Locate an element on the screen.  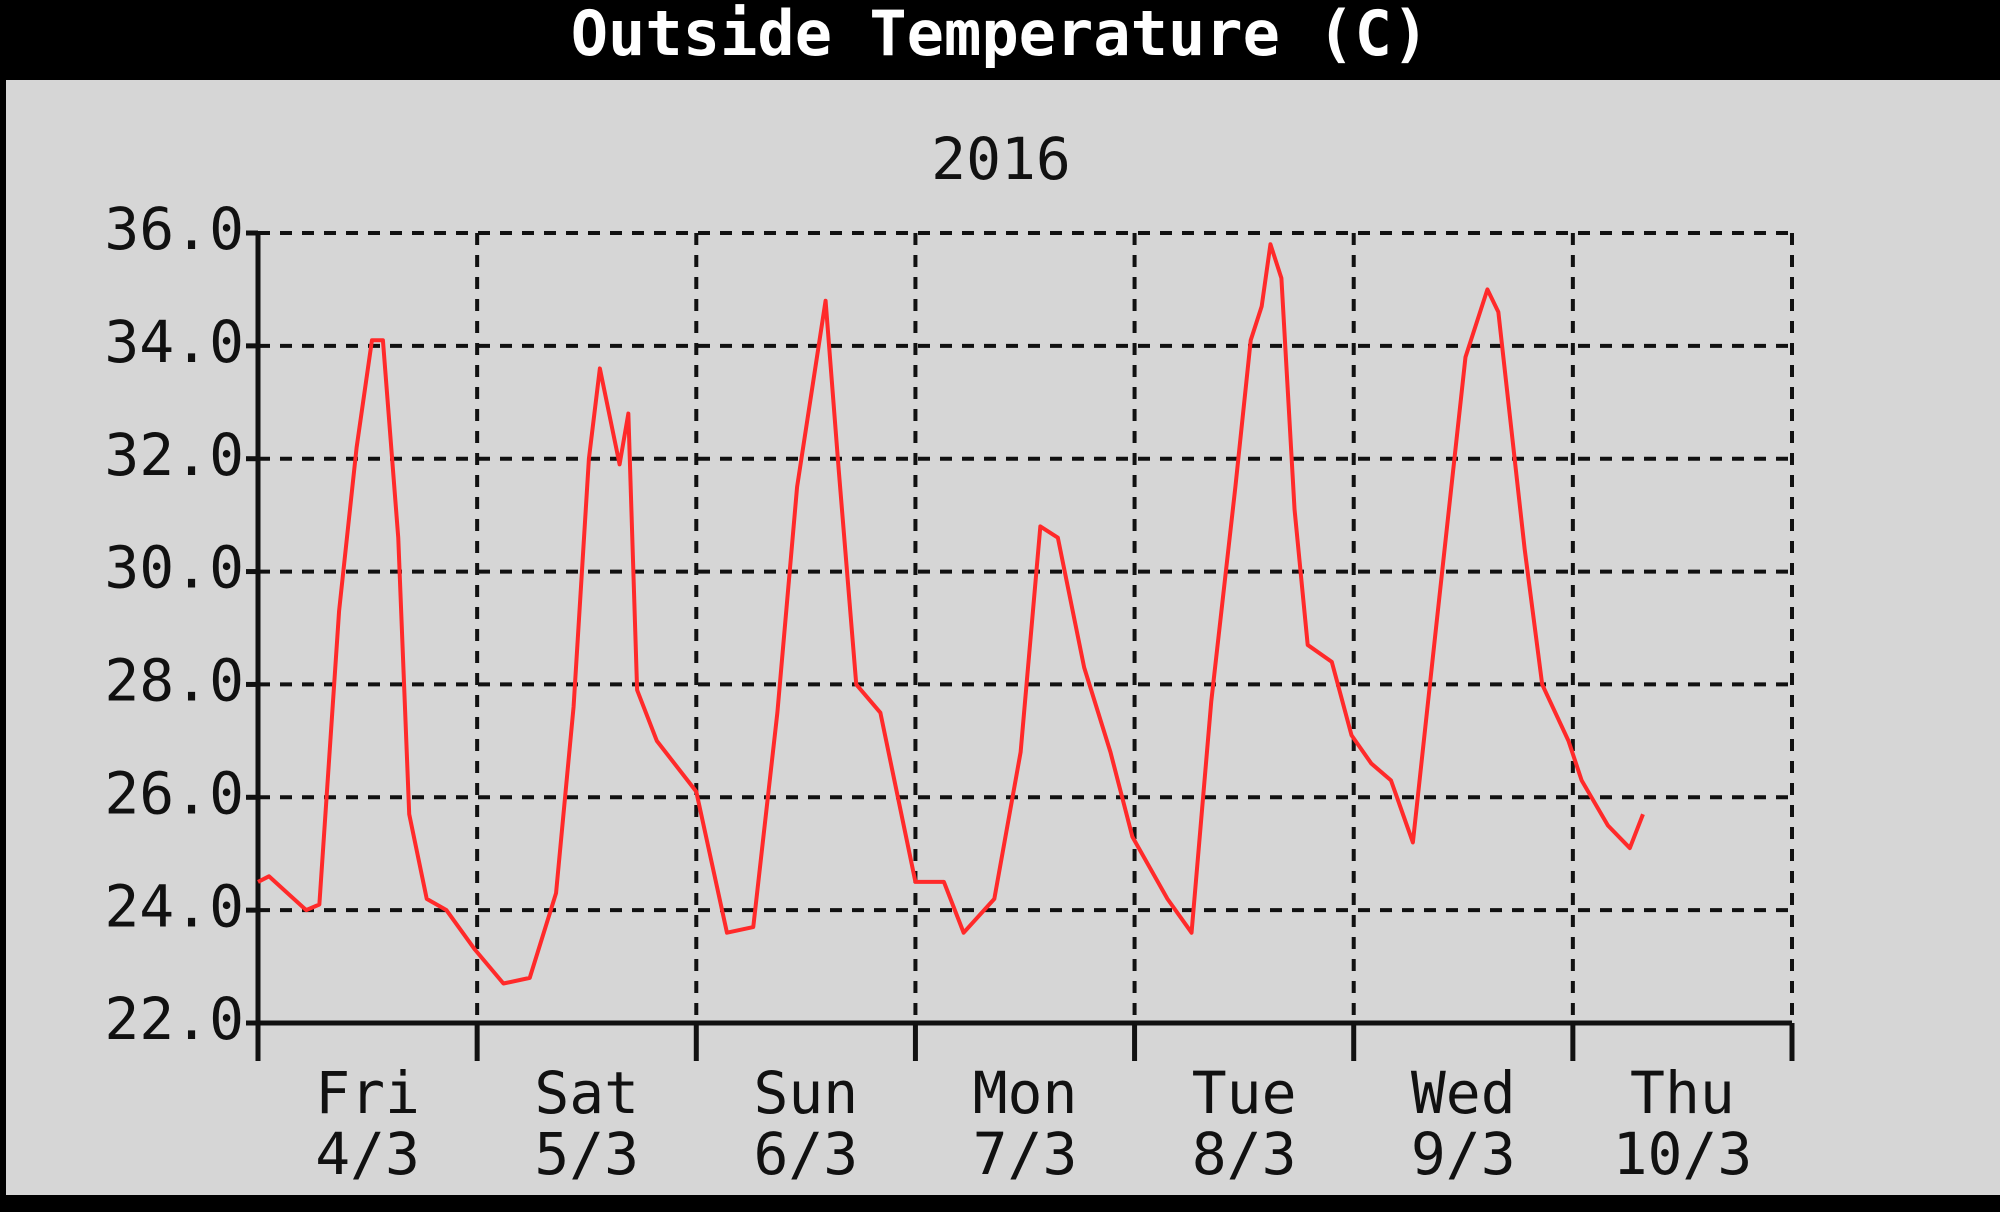
y-tick-label: 22.0 is located at coordinates (174, 1019).